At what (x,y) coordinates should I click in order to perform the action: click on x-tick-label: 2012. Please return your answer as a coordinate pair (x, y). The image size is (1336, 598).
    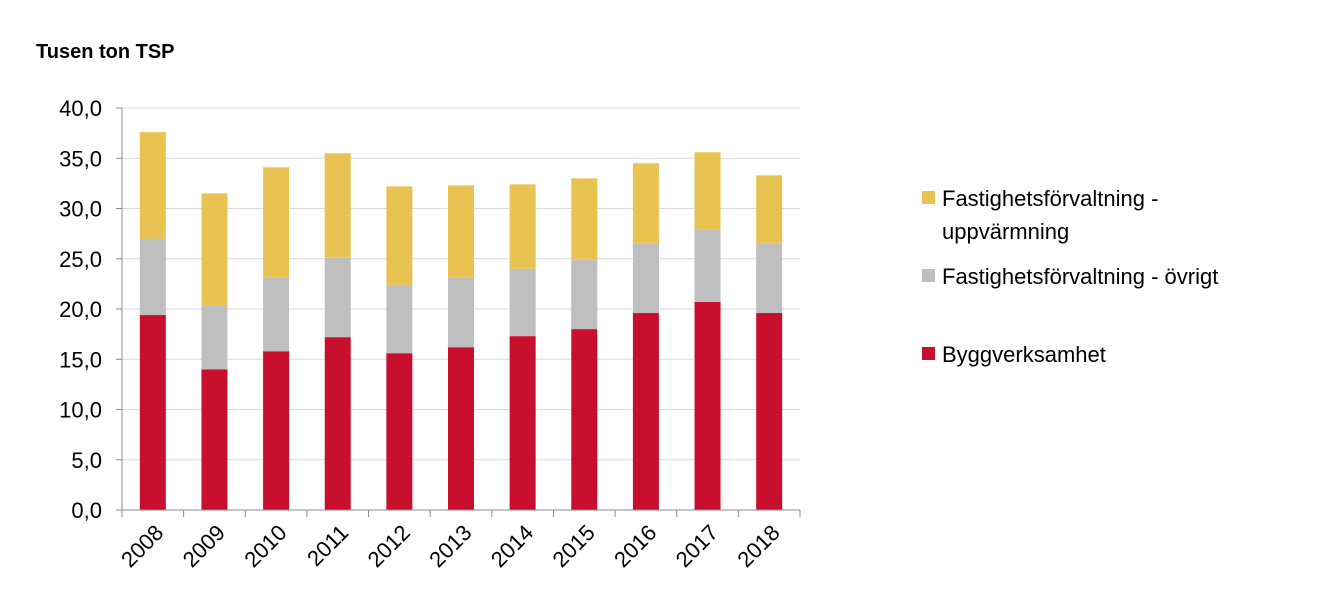
    Looking at the image, I should click on (389, 546).